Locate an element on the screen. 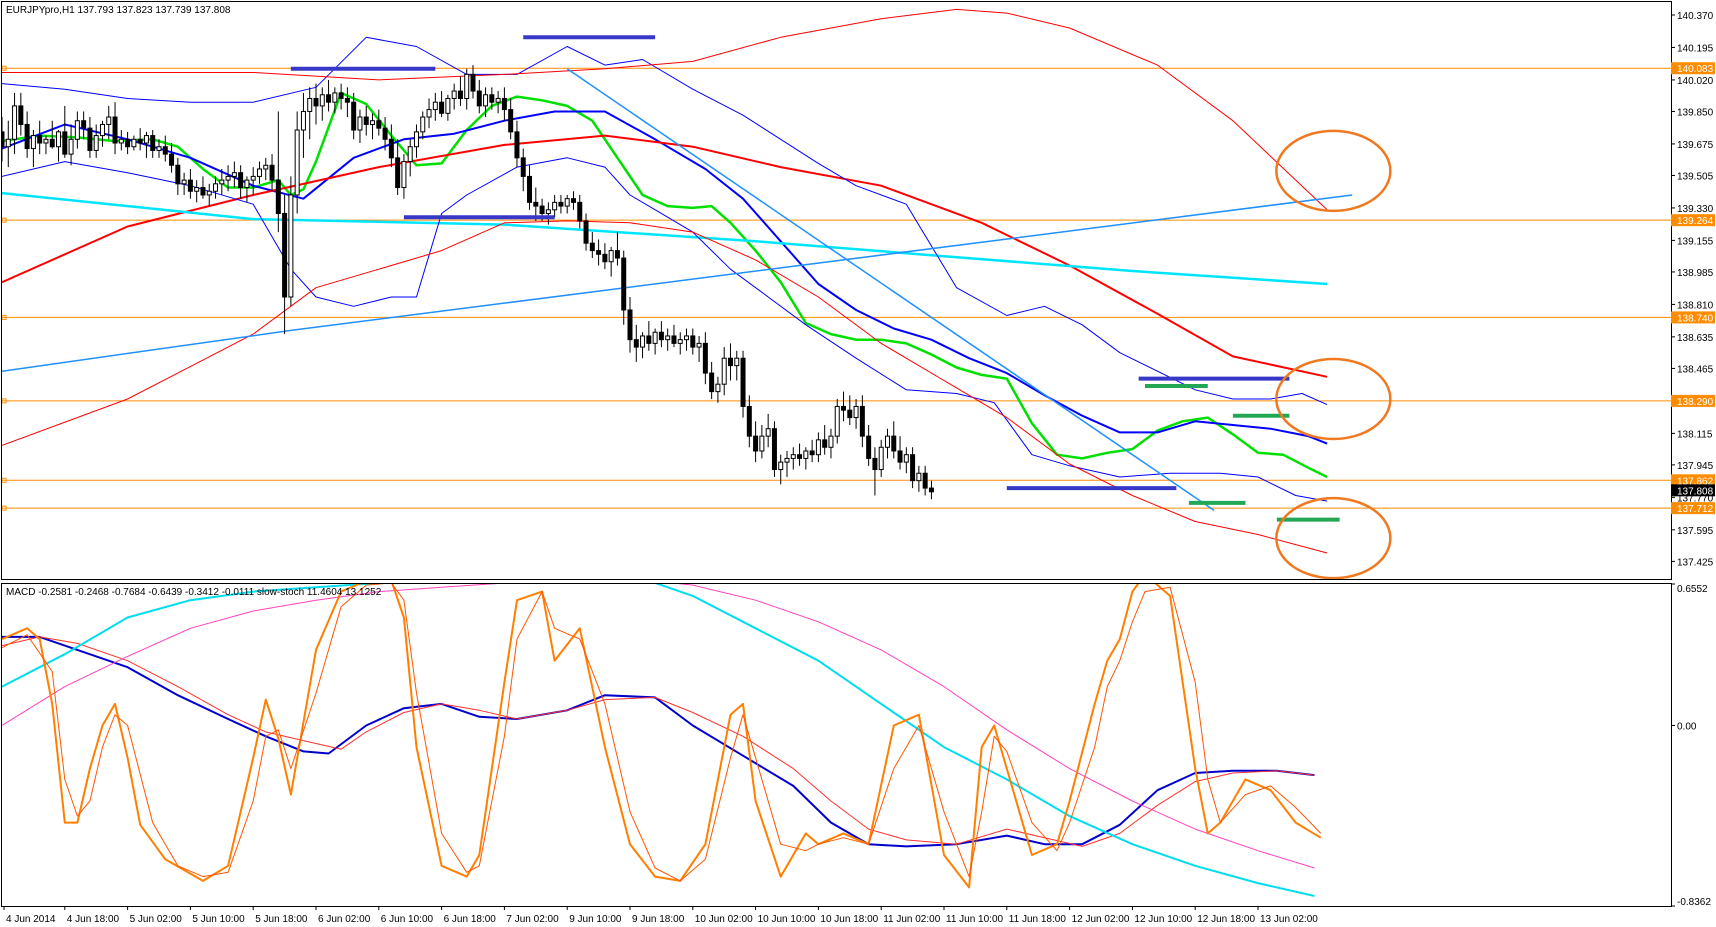  level-price-label: 139.264 is located at coordinates (1695, 221).